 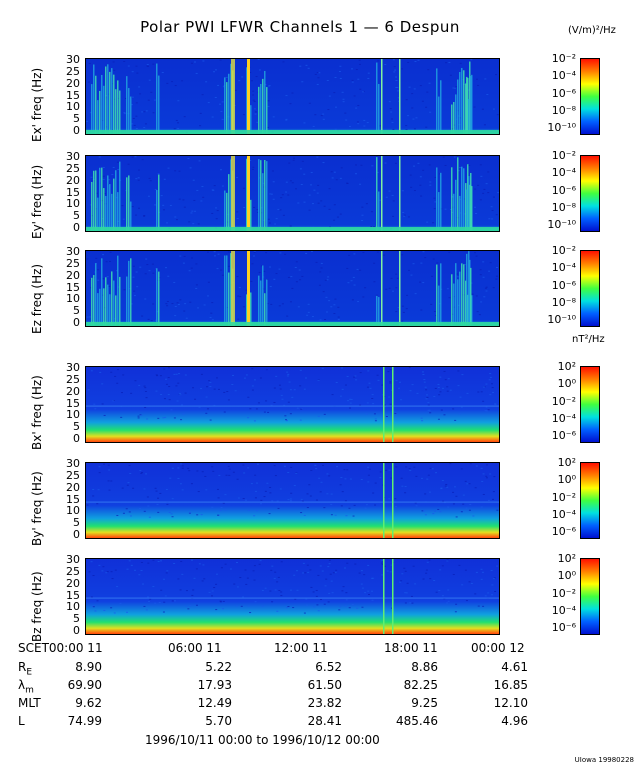 What do you see at coordinates (262, 740) in the screenshot?
I see `date-range: 1996/10/11 00:00 to 1996/10/12 00:00` at bounding box center [262, 740].